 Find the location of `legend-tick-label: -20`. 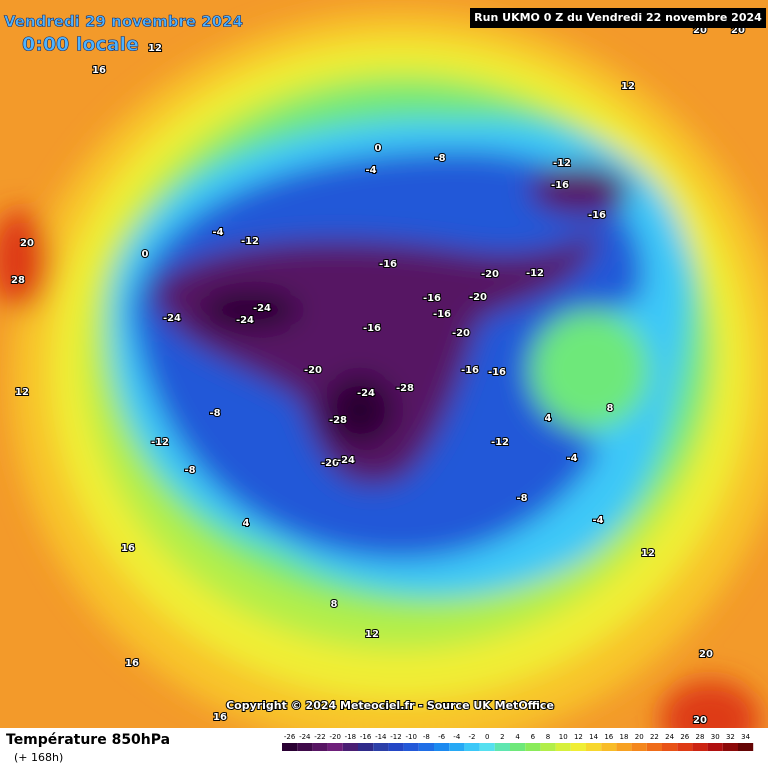

legend-tick-label: -20 is located at coordinates (334, 737).